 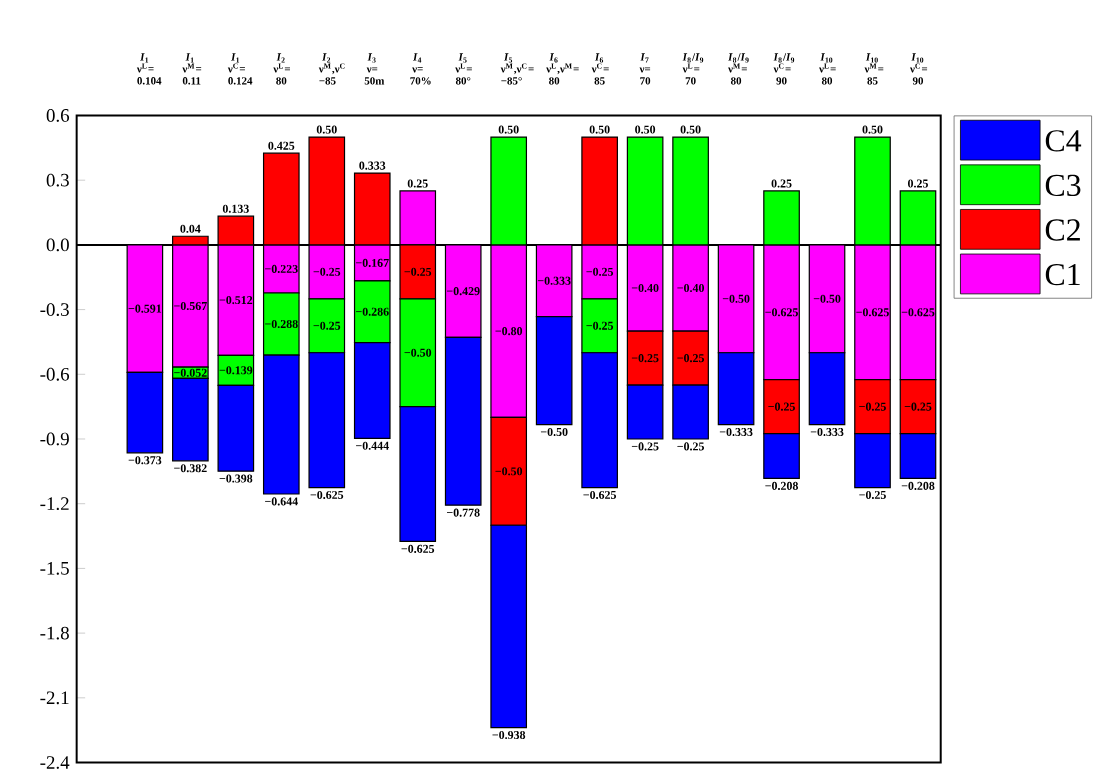 What do you see at coordinates (57, 245) in the screenshot?
I see `y-tick-label: 0.0` at bounding box center [57, 245].